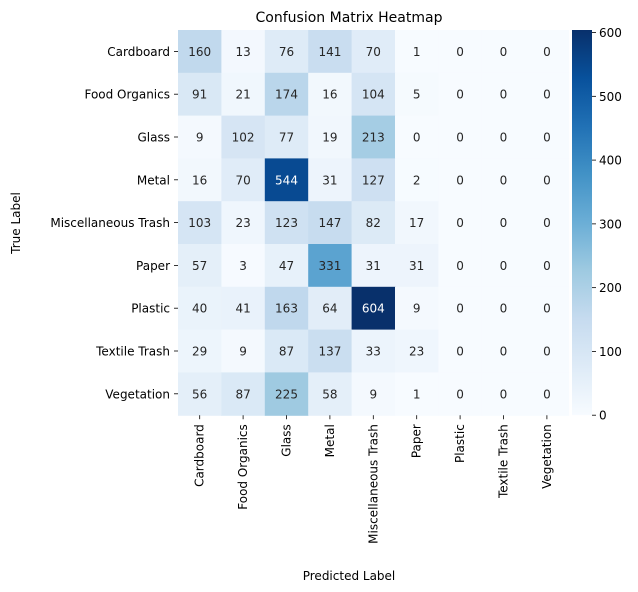  What do you see at coordinates (417, 95) in the screenshot?
I see `cell-value-label: 5` at bounding box center [417, 95].